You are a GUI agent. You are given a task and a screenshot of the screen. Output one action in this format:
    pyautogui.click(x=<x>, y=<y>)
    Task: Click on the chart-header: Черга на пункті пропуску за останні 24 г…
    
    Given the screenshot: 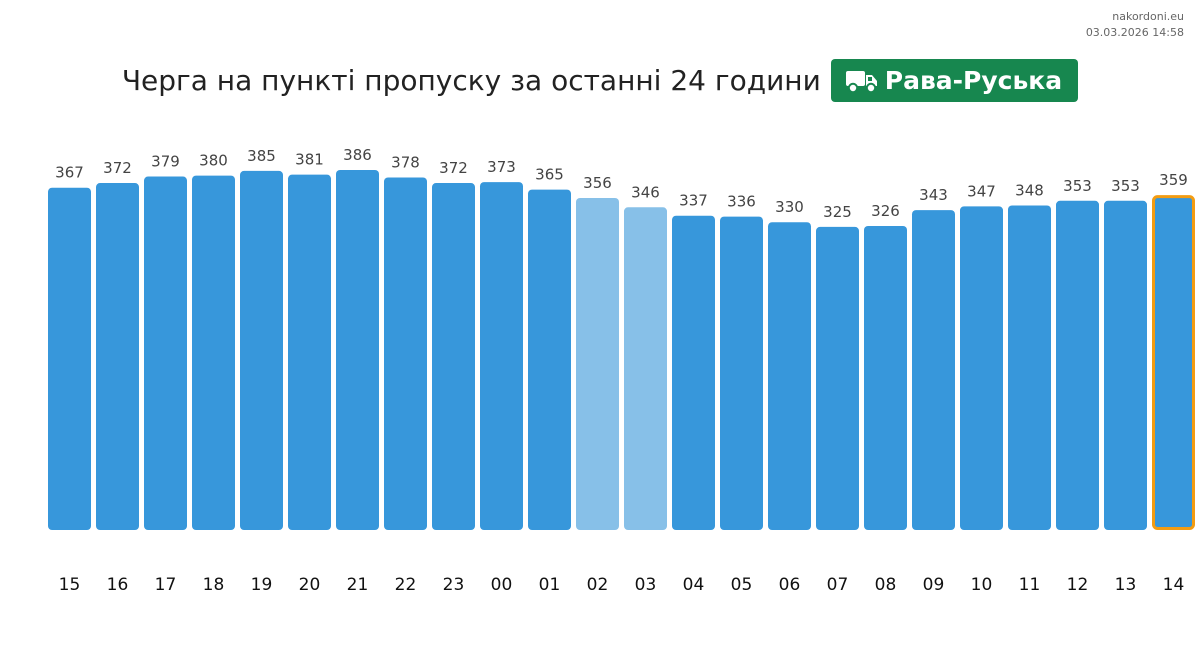 What is the action you would take?
    pyautogui.click(x=600, y=80)
    